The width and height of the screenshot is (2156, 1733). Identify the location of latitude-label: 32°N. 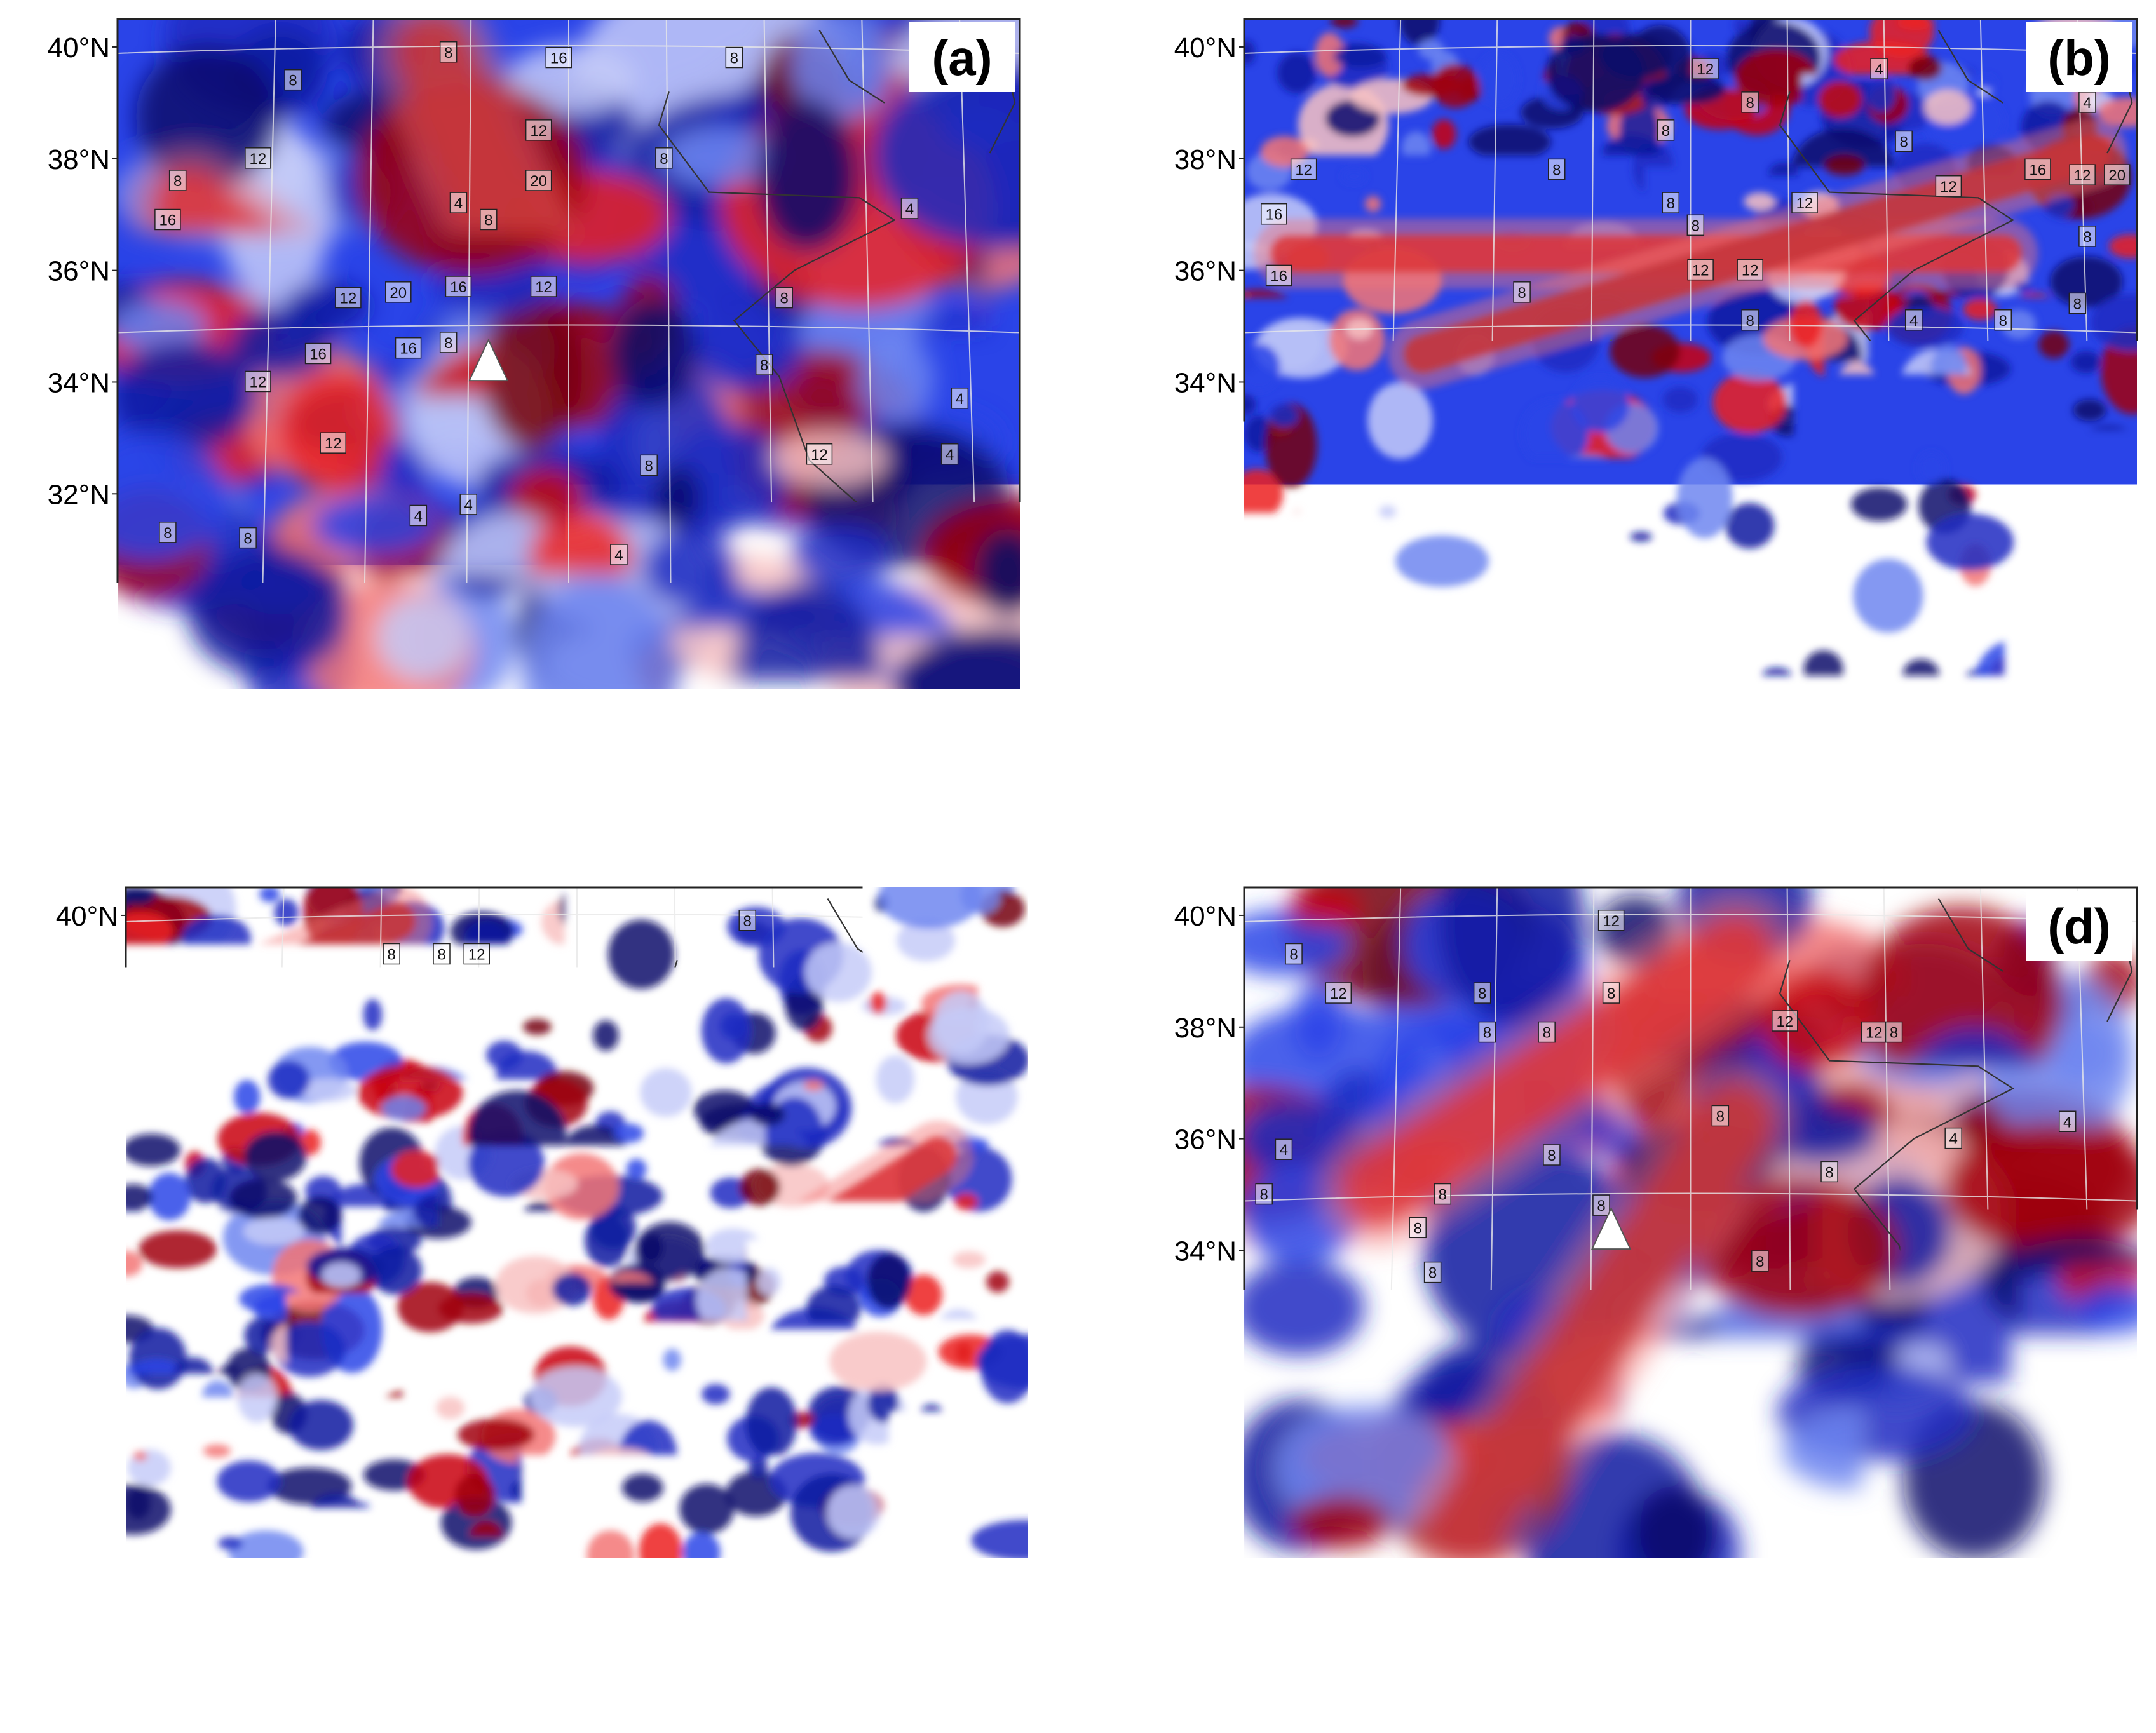
(1205, 495).